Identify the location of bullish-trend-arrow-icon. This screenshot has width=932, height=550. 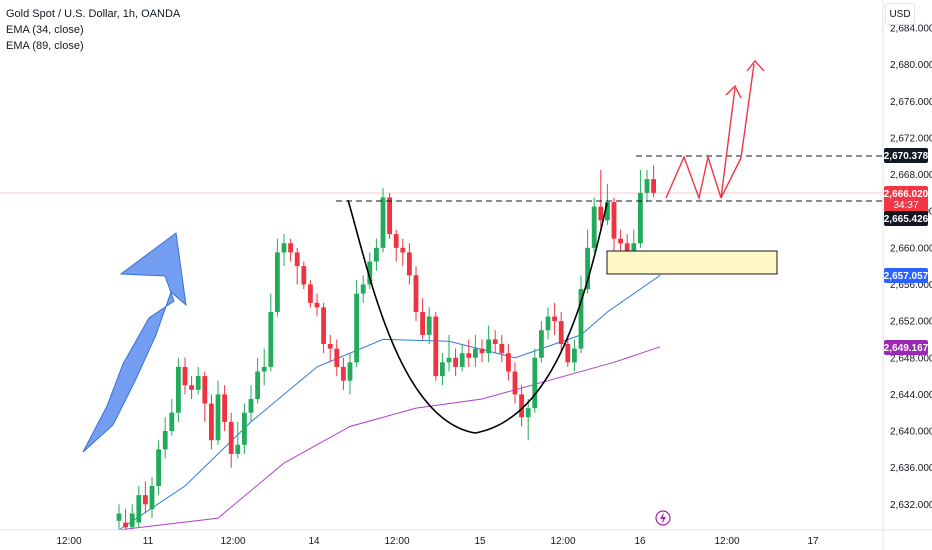
(134, 342).